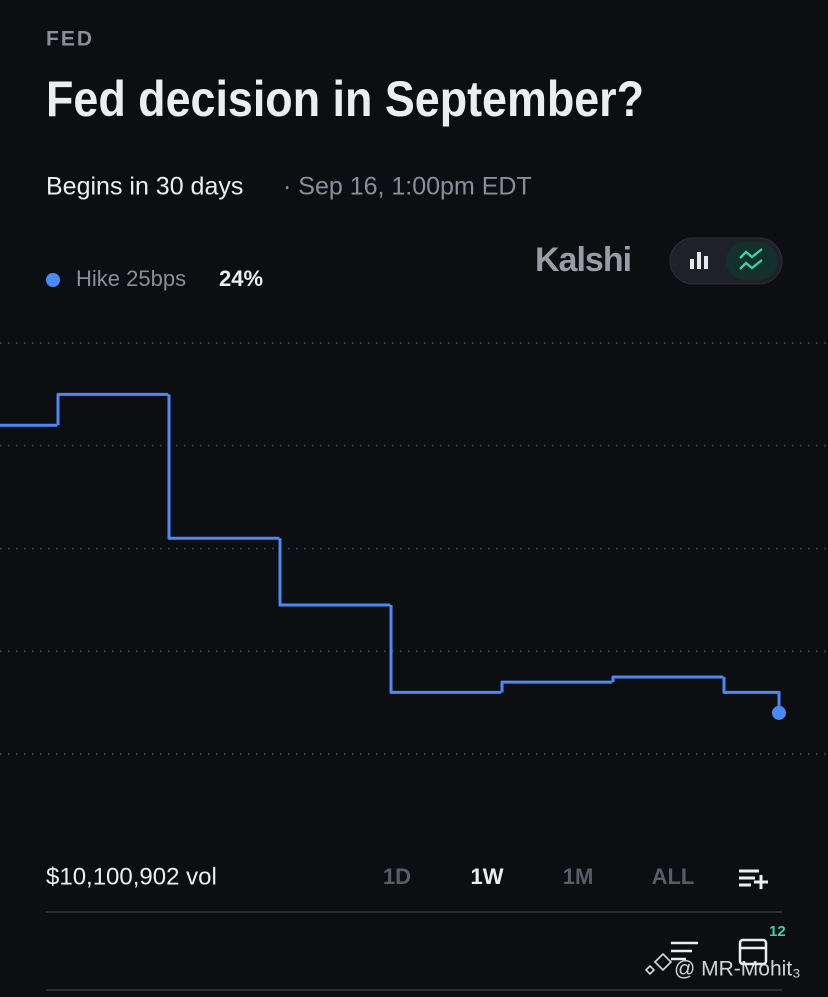 The image size is (828, 997). What do you see at coordinates (583, 260) in the screenshot?
I see `brand: Kalshi` at bounding box center [583, 260].